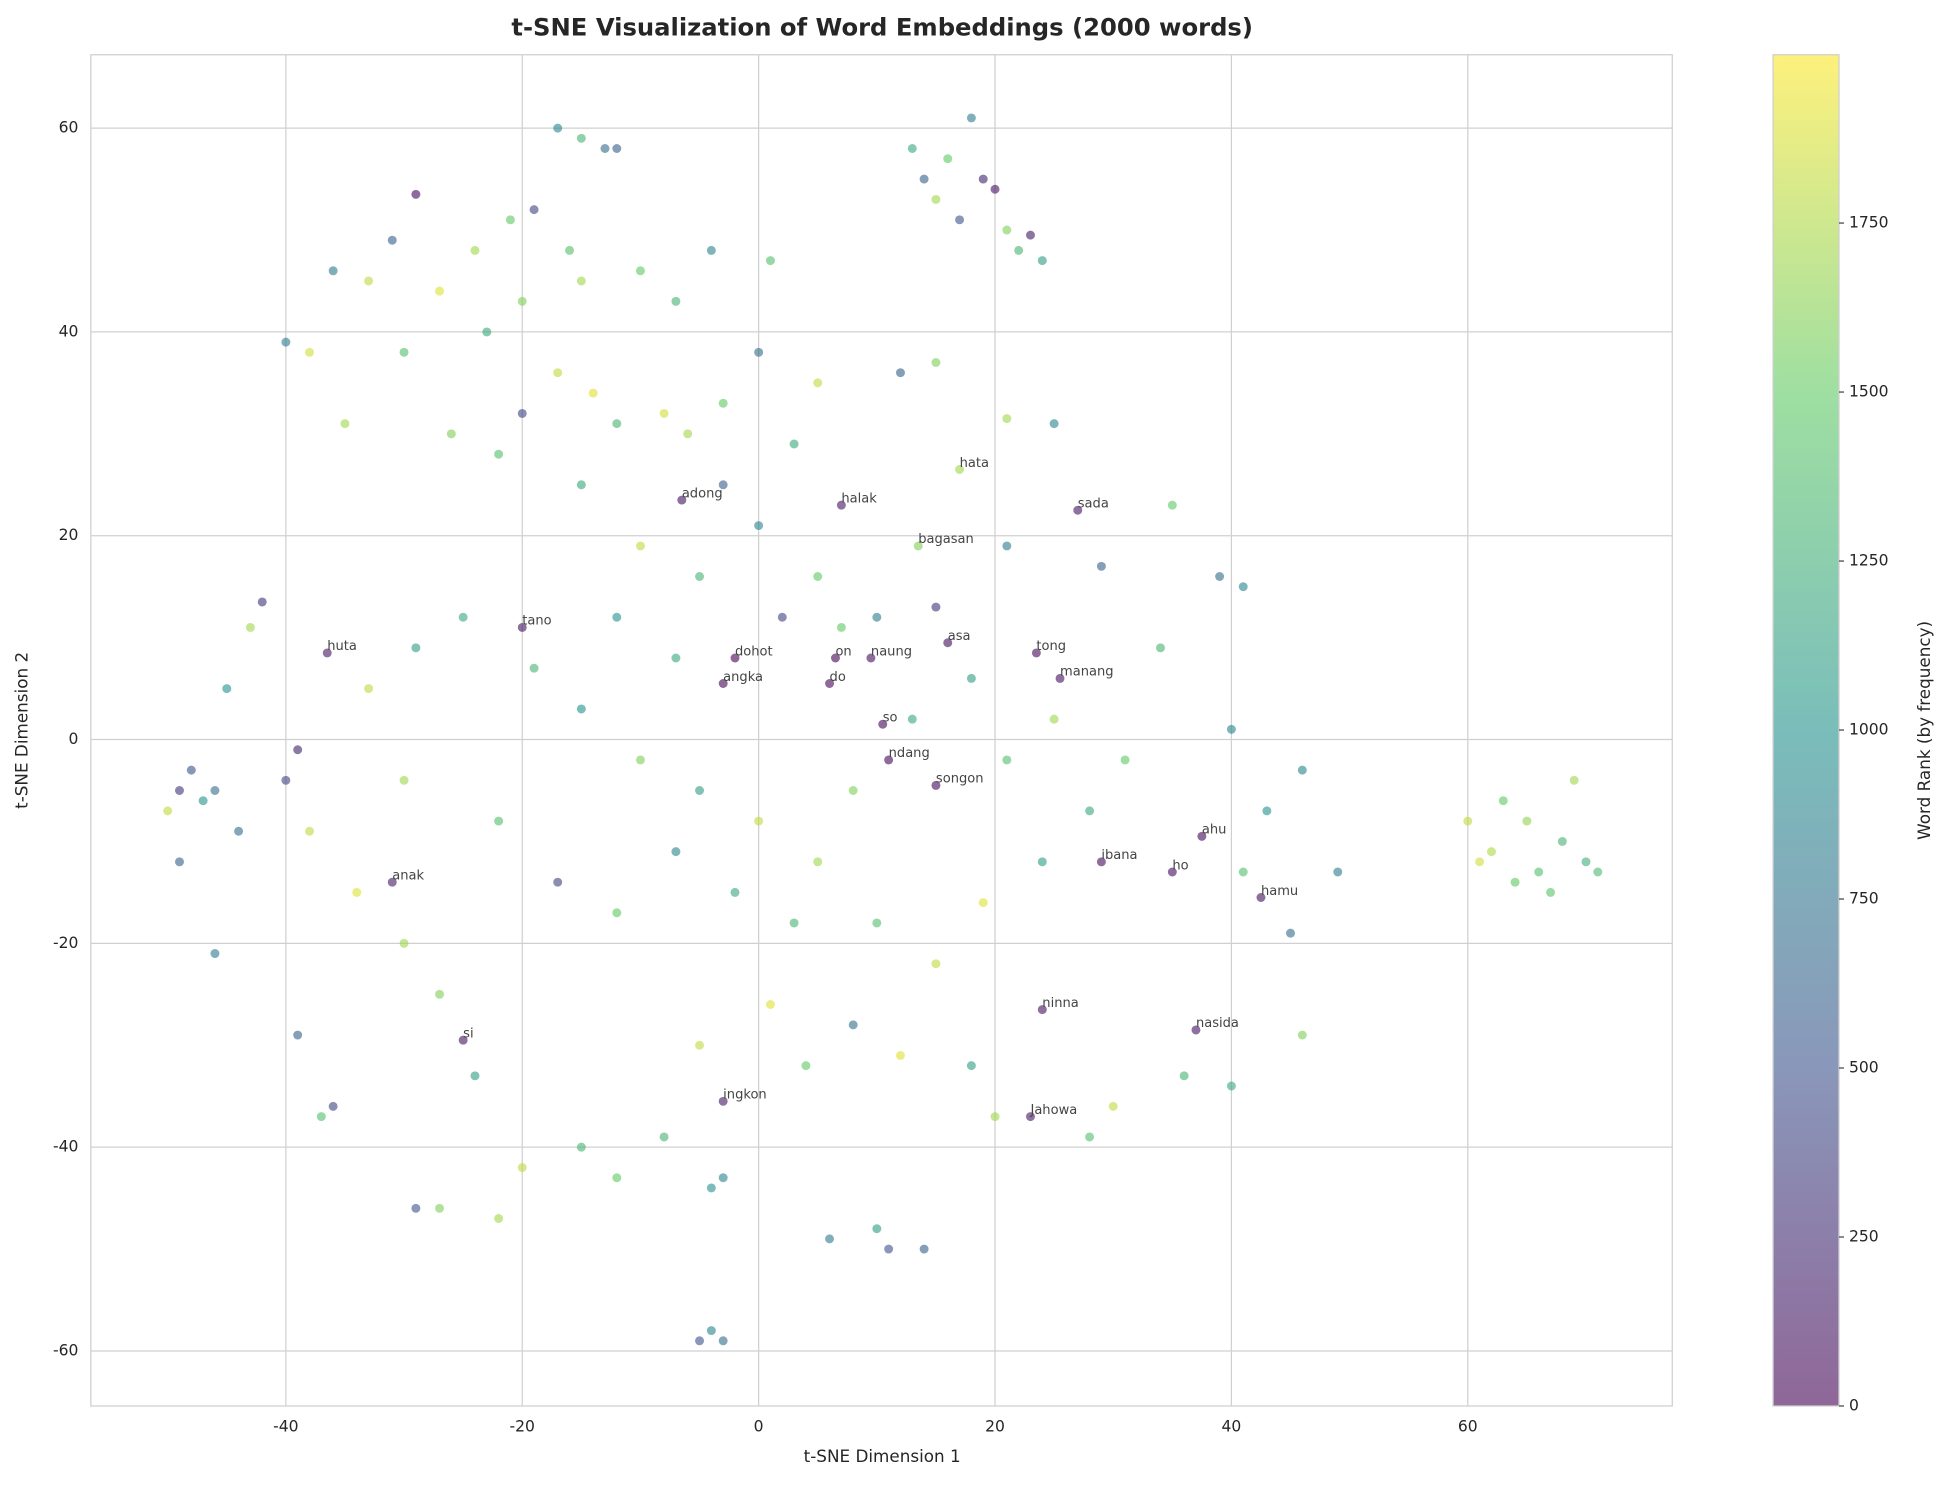  Describe the element at coordinates (946, 539) in the screenshot. I see `word-label: bagasan` at that location.